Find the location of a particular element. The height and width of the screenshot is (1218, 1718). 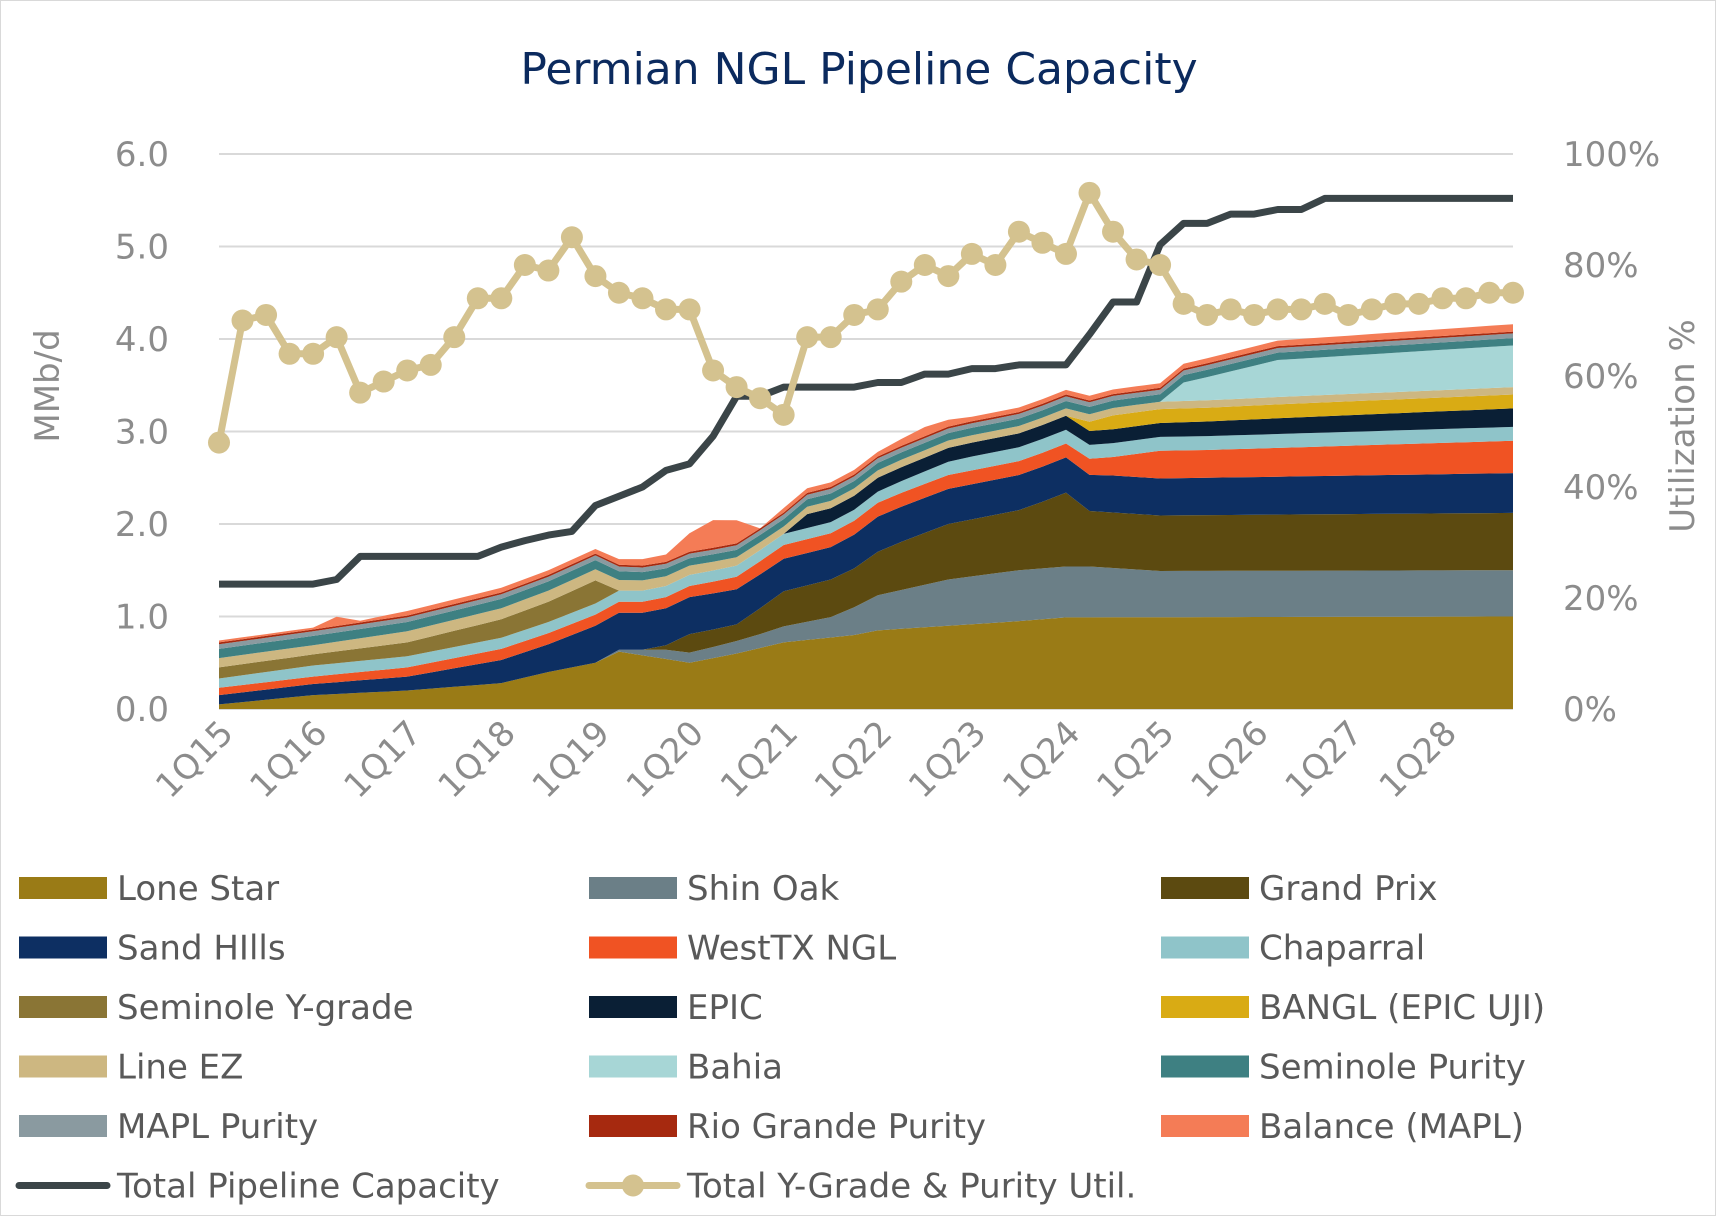

y-tick-label: 4.0 is located at coordinates (142, 340).